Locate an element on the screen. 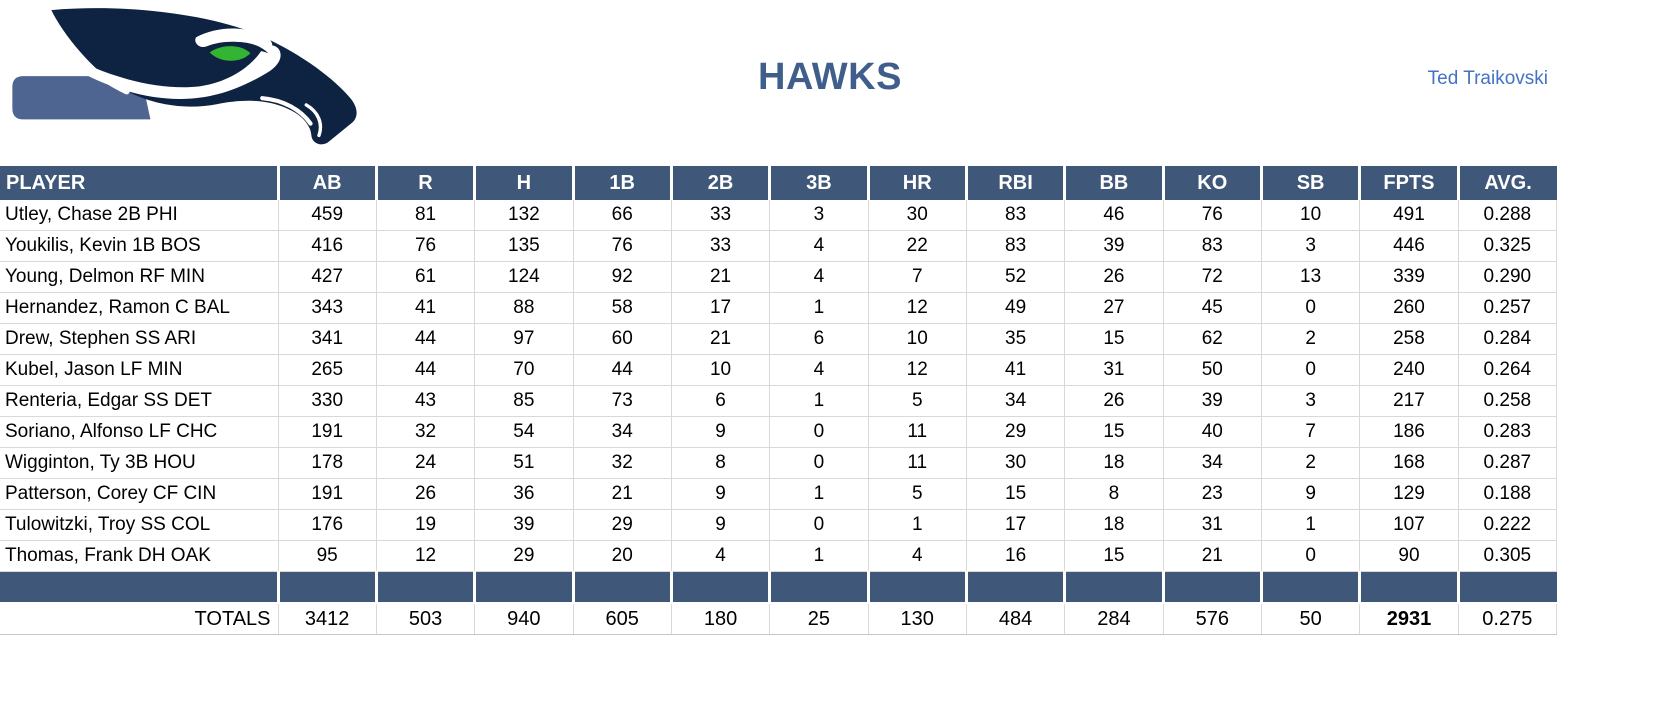 The width and height of the screenshot is (1660, 703). owner-name: Ted Traikovski is located at coordinates (1487, 78).